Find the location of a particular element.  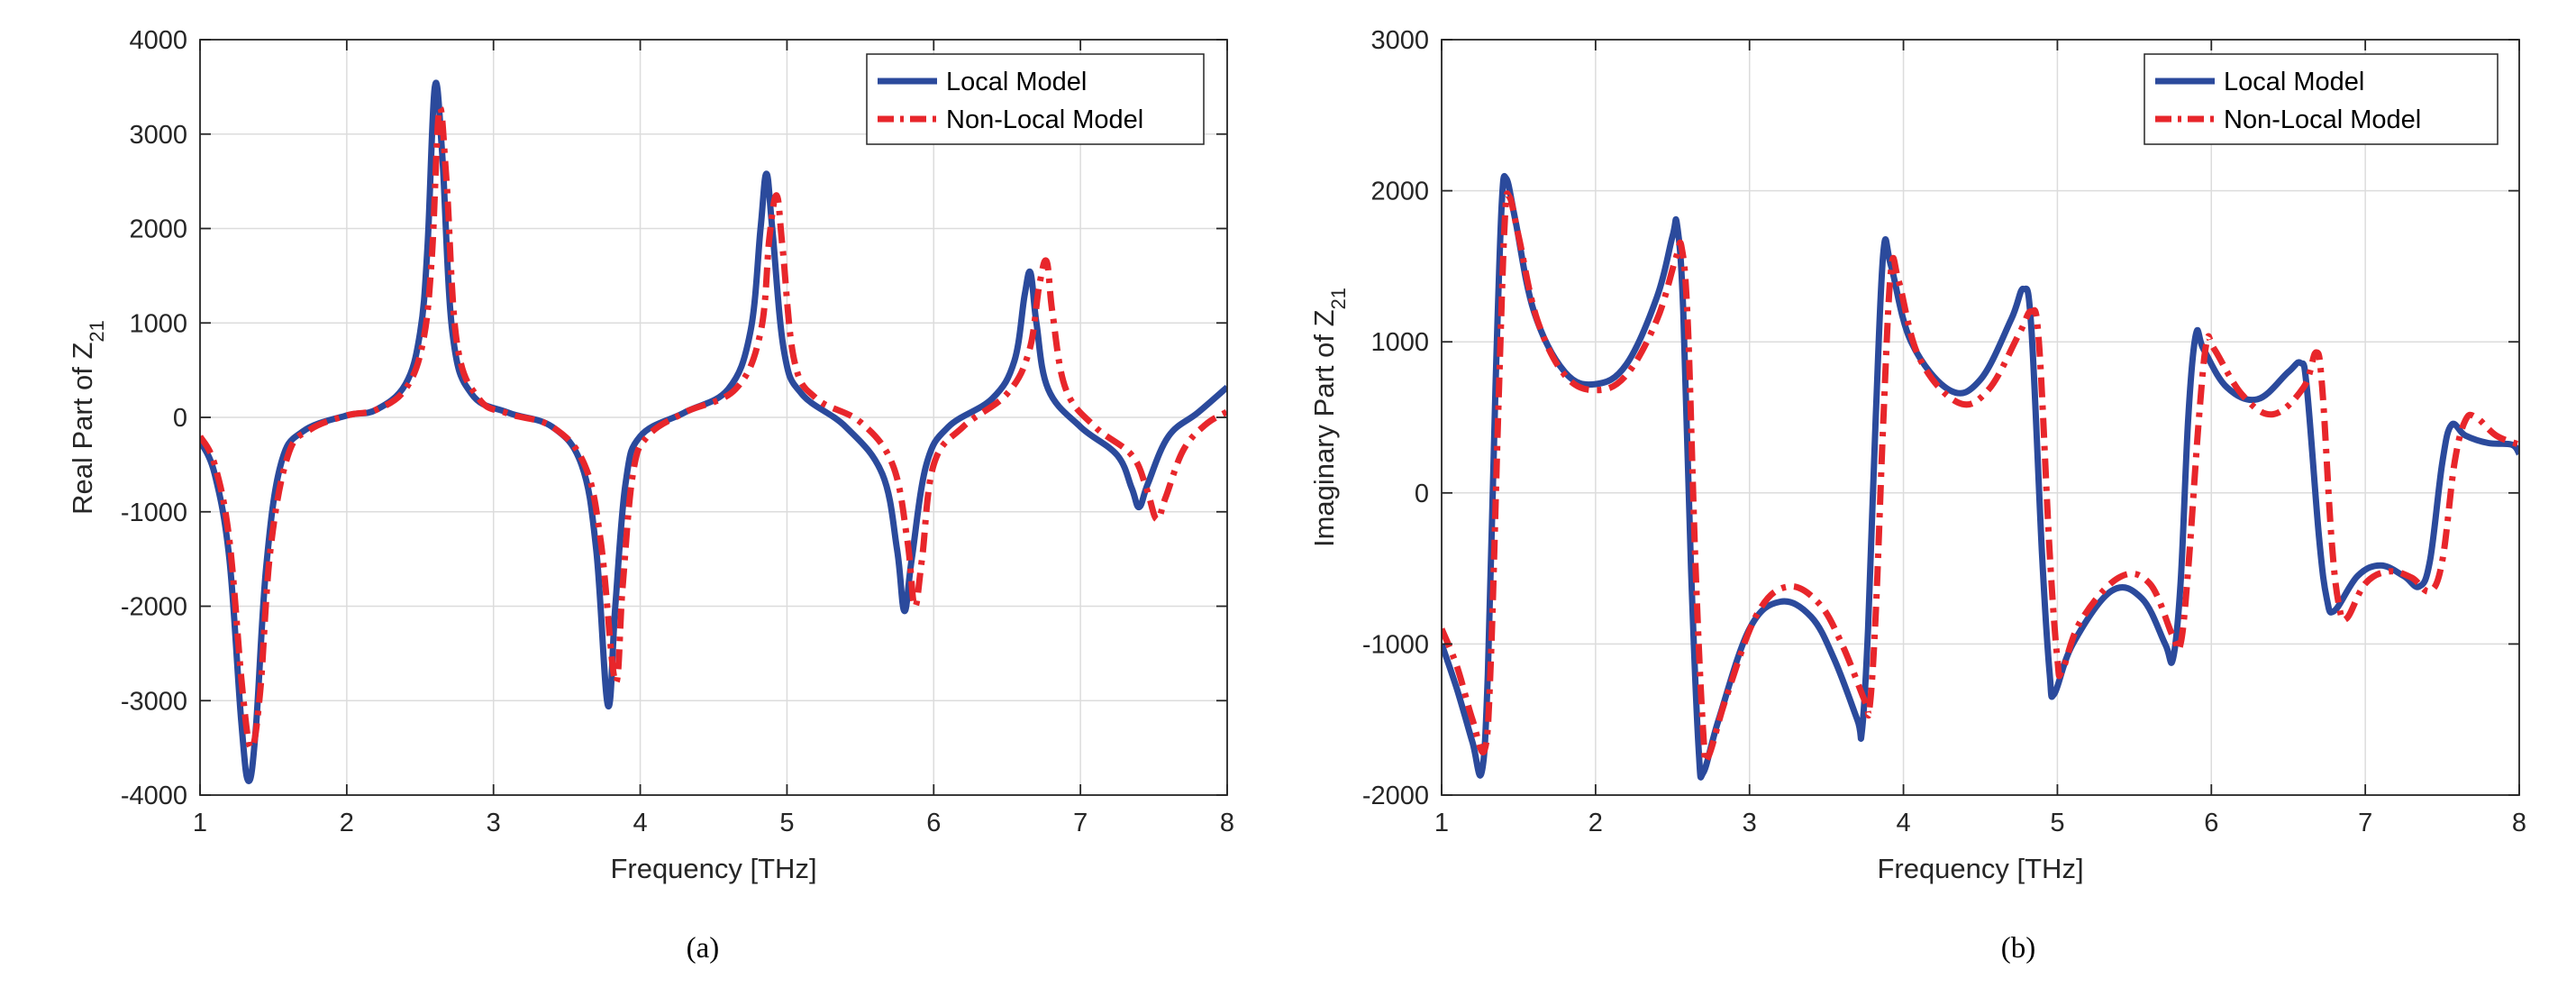

y-tick-label: -3000 is located at coordinates (154, 701).